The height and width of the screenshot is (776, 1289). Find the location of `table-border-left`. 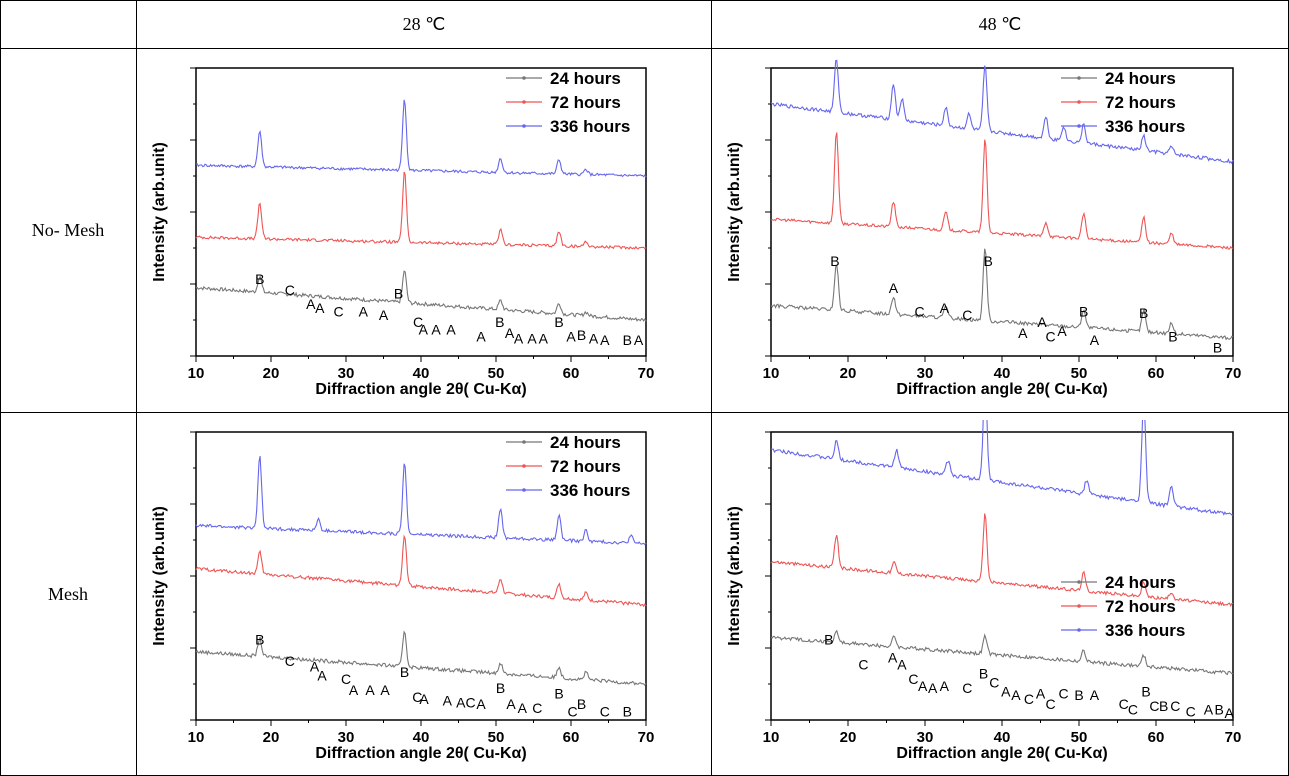

table-border-left is located at coordinates (0, 388).